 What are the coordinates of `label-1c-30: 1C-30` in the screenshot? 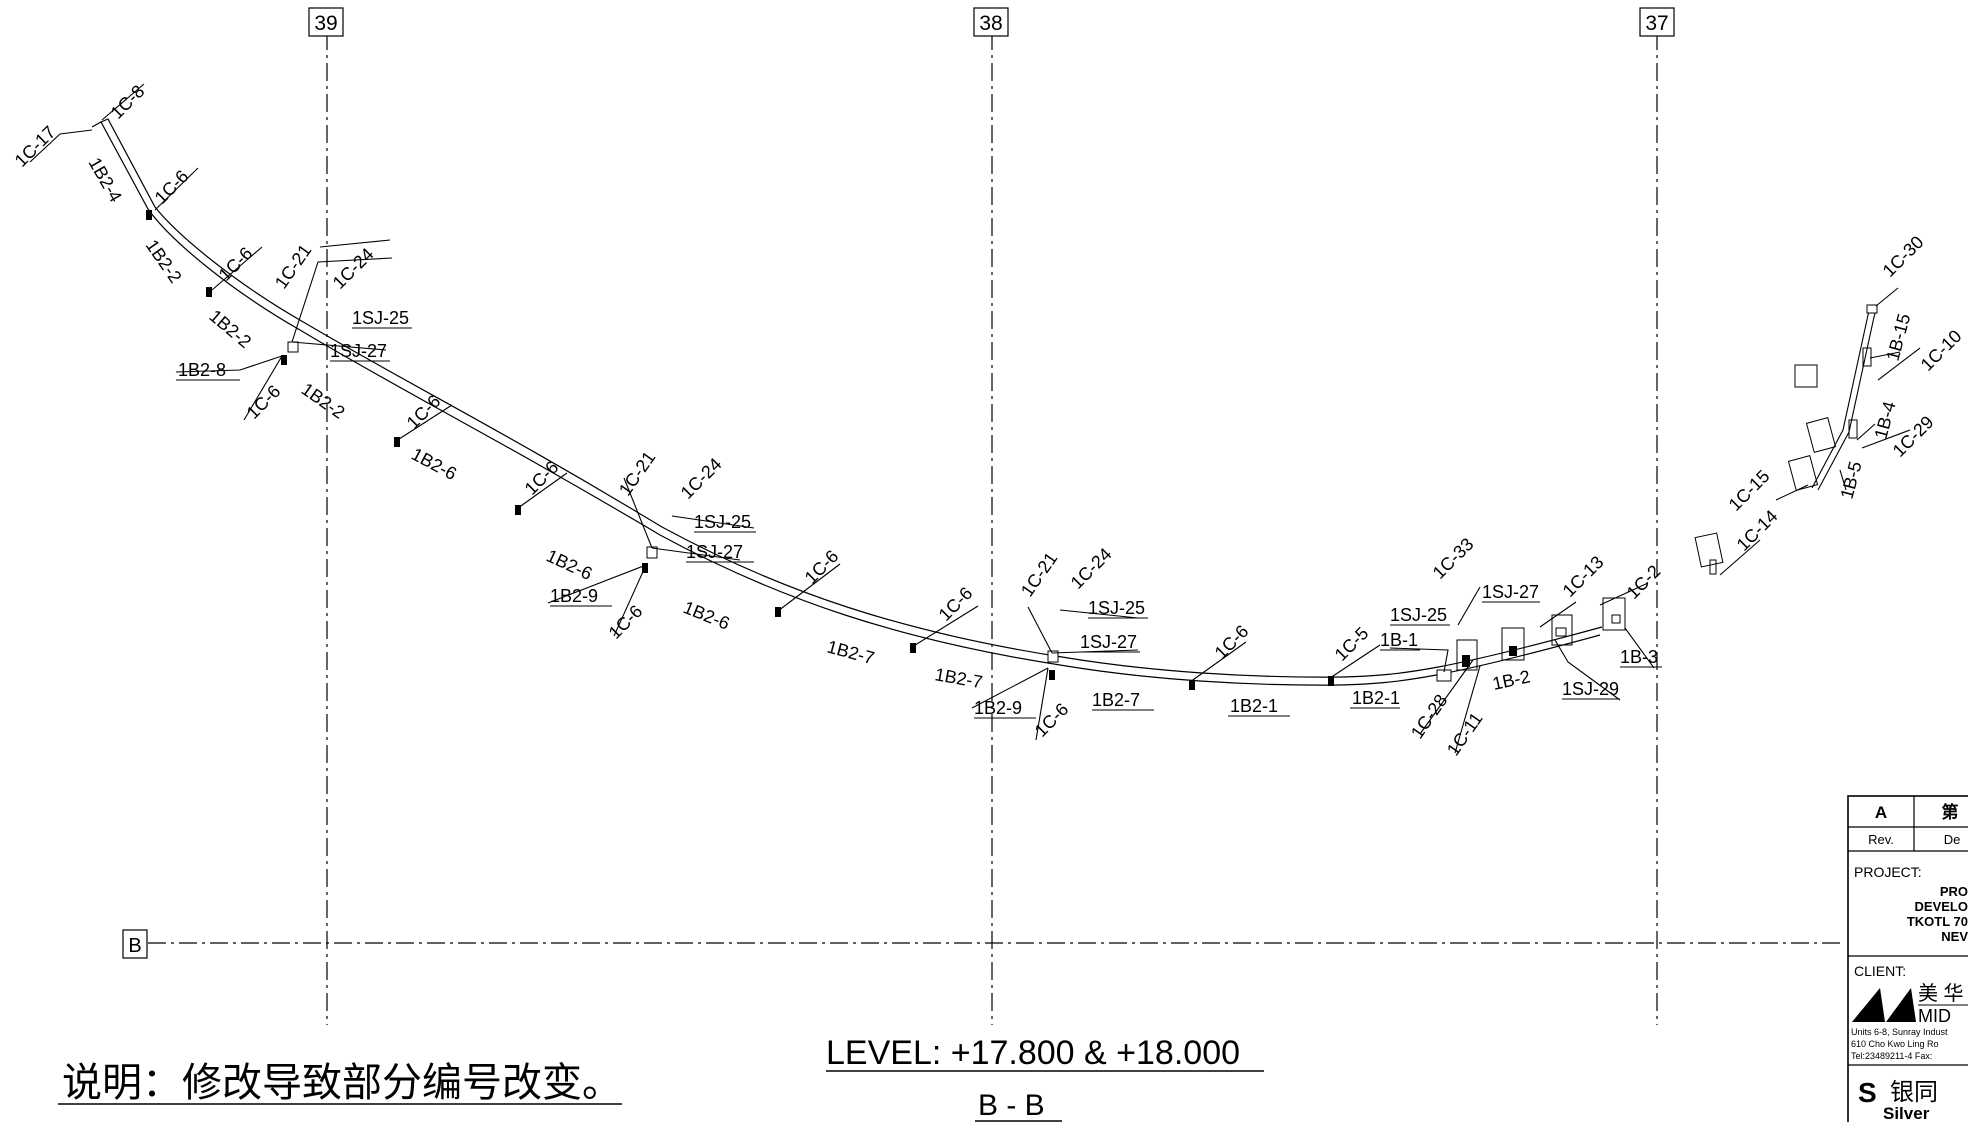 It's located at (1903, 256).